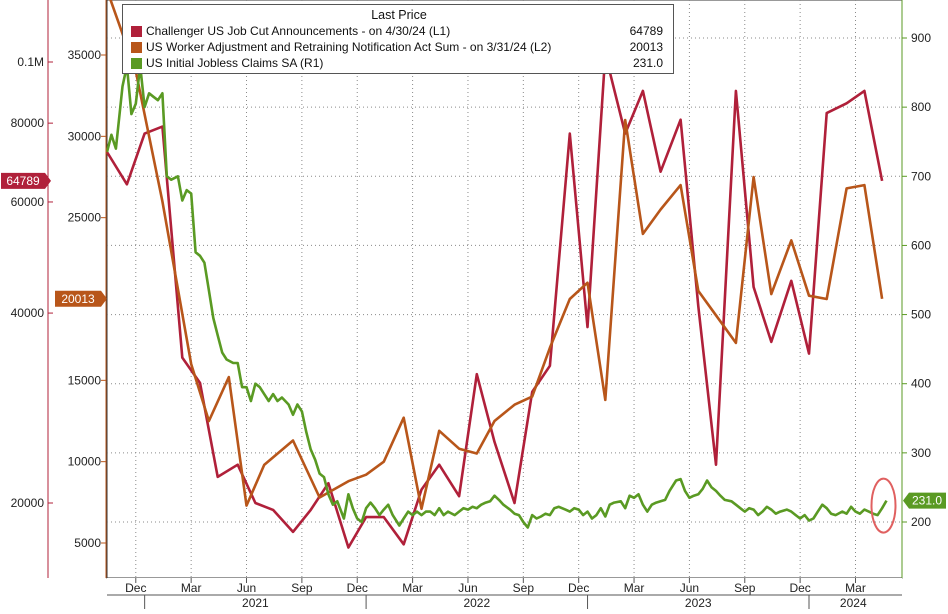 This screenshot has width=948, height=614. I want to click on legend-value-job-cuts: 64789, so click(646, 31).